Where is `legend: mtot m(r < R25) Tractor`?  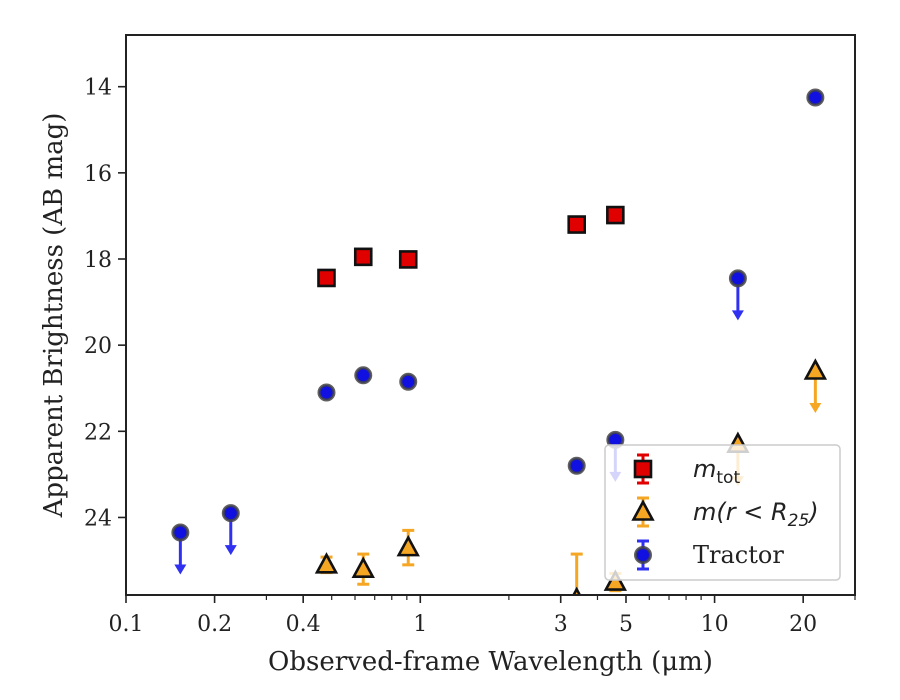 legend: mtot m(r < R25) Tractor is located at coordinates (722, 512).